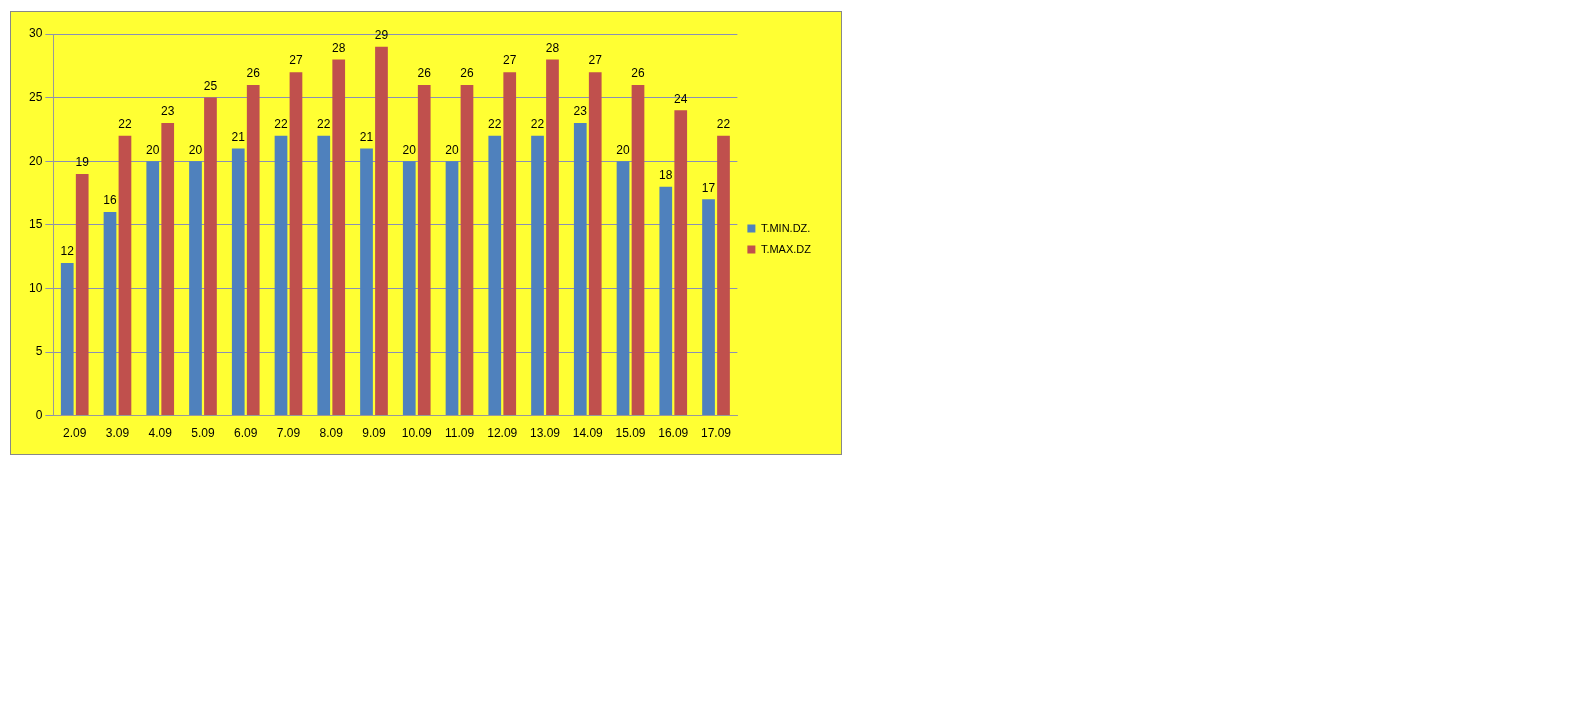 This screenshot has height=705, width=1594. I want to click on x-tick-label: 16.09, so click(673, 433).